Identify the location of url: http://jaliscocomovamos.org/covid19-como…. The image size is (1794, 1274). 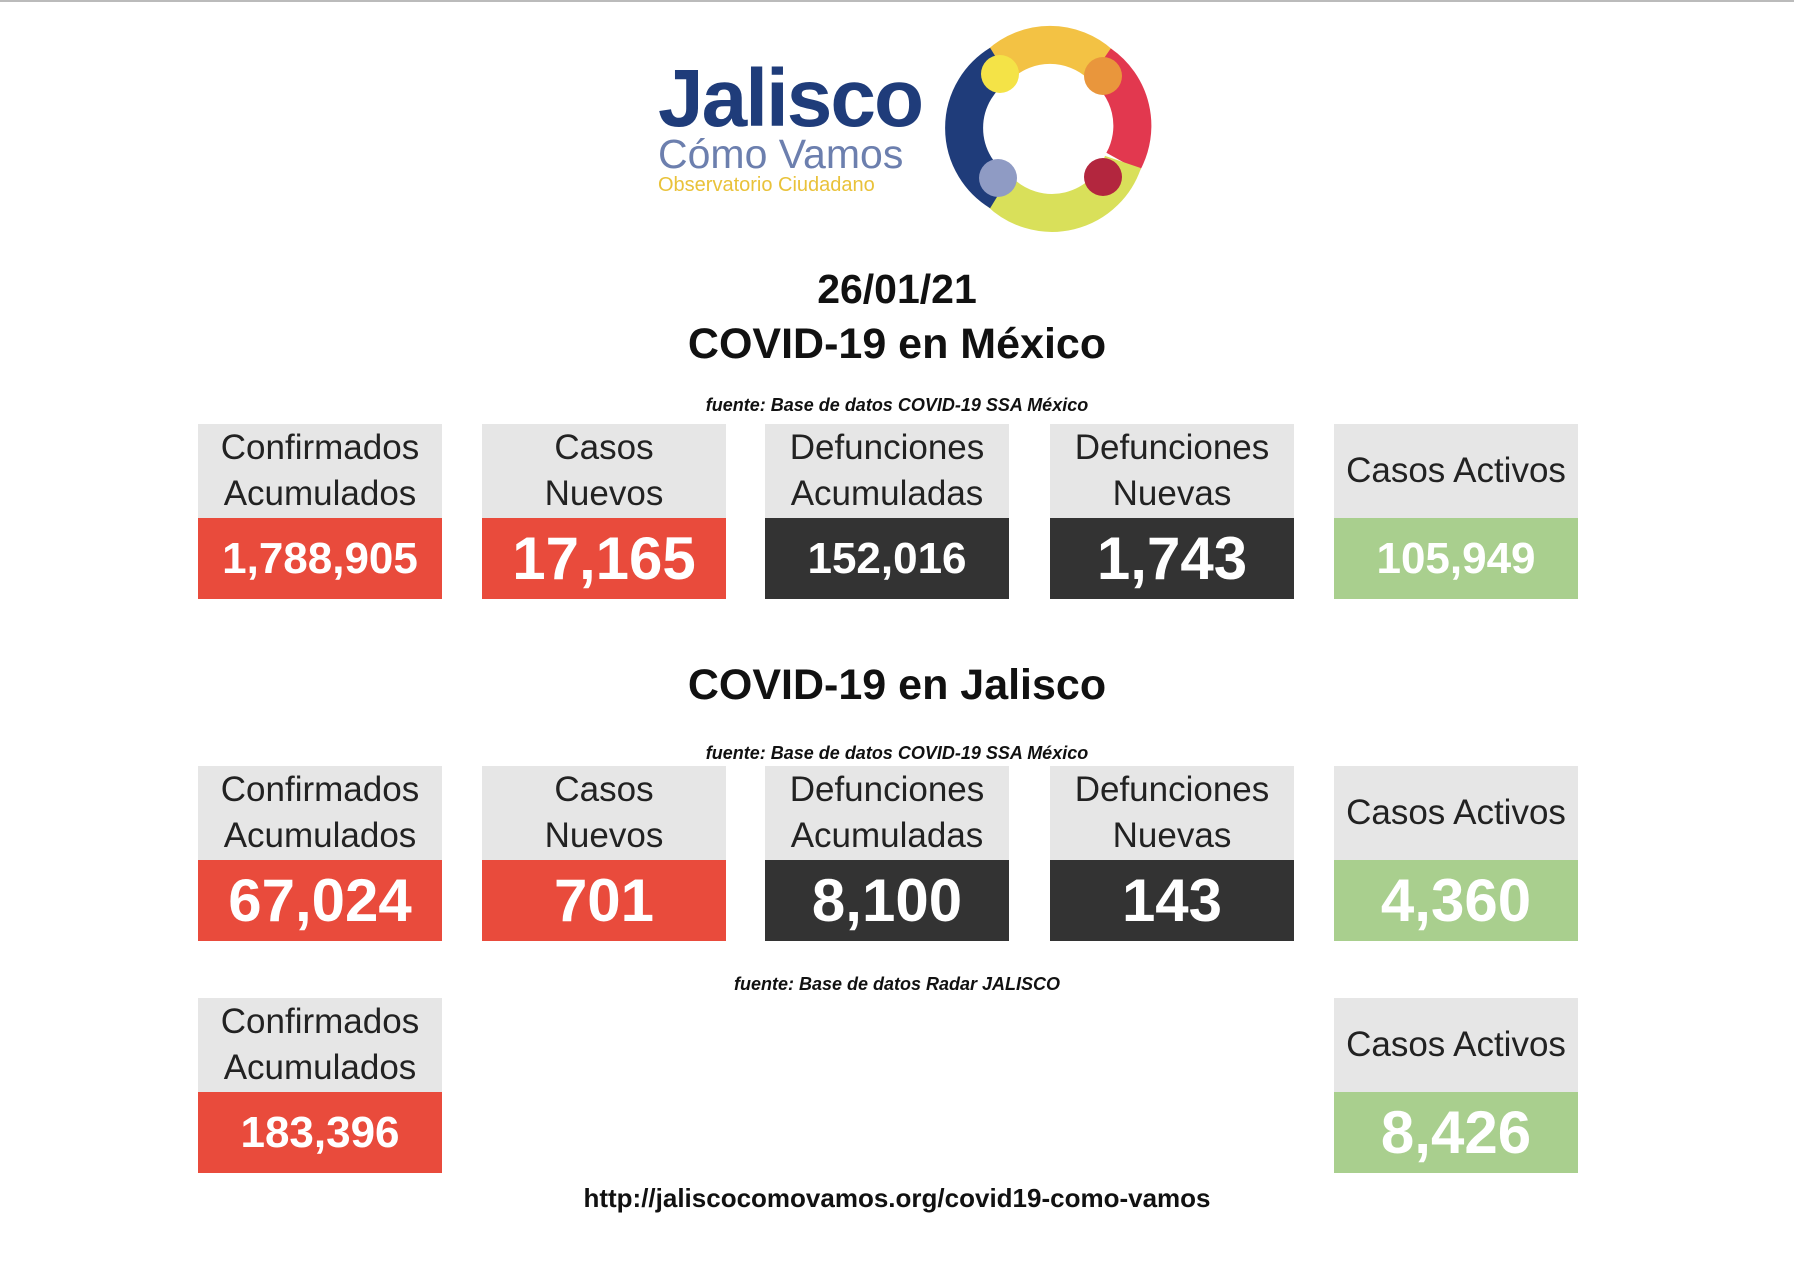
(897, 1198).